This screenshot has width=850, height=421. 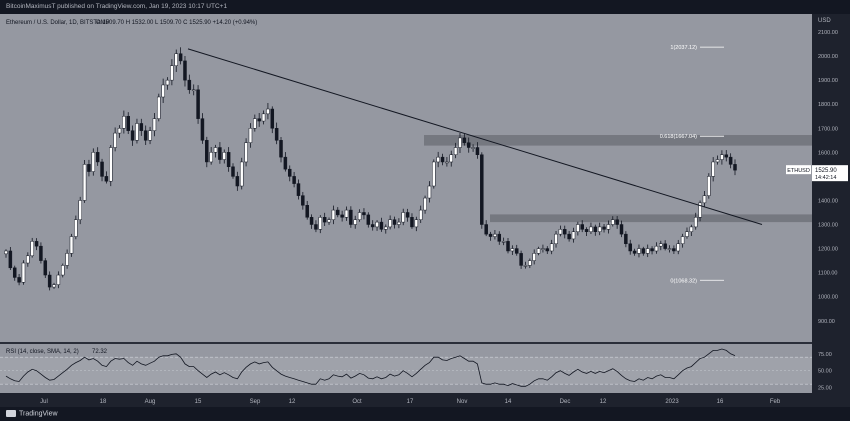 I want to click on fib-level-label: 1(2037.12), so click(x=683, y=48).